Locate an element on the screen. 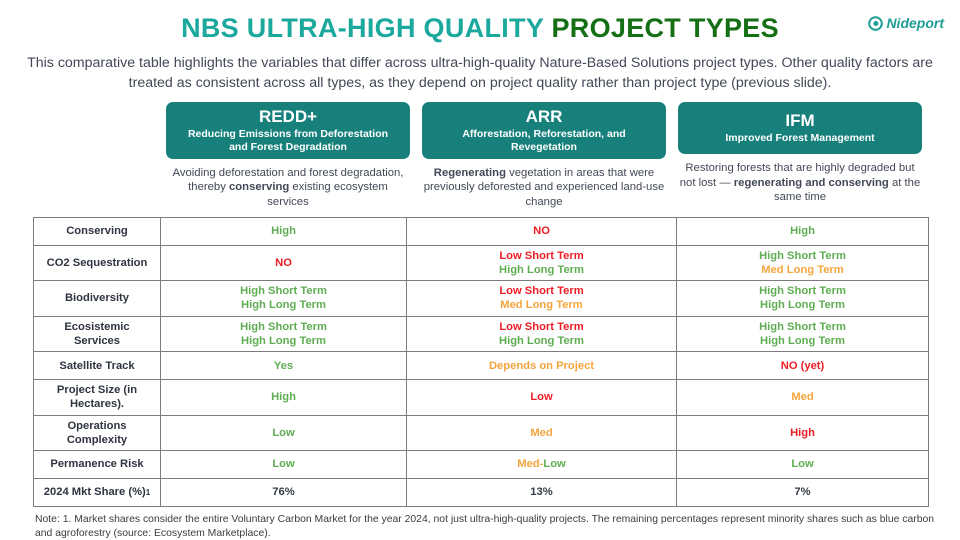 Image resolution: width=960 pixels, height=540 pixels. row-label-text: Project Size (in Hectares). is located at coordinates (97, 397).